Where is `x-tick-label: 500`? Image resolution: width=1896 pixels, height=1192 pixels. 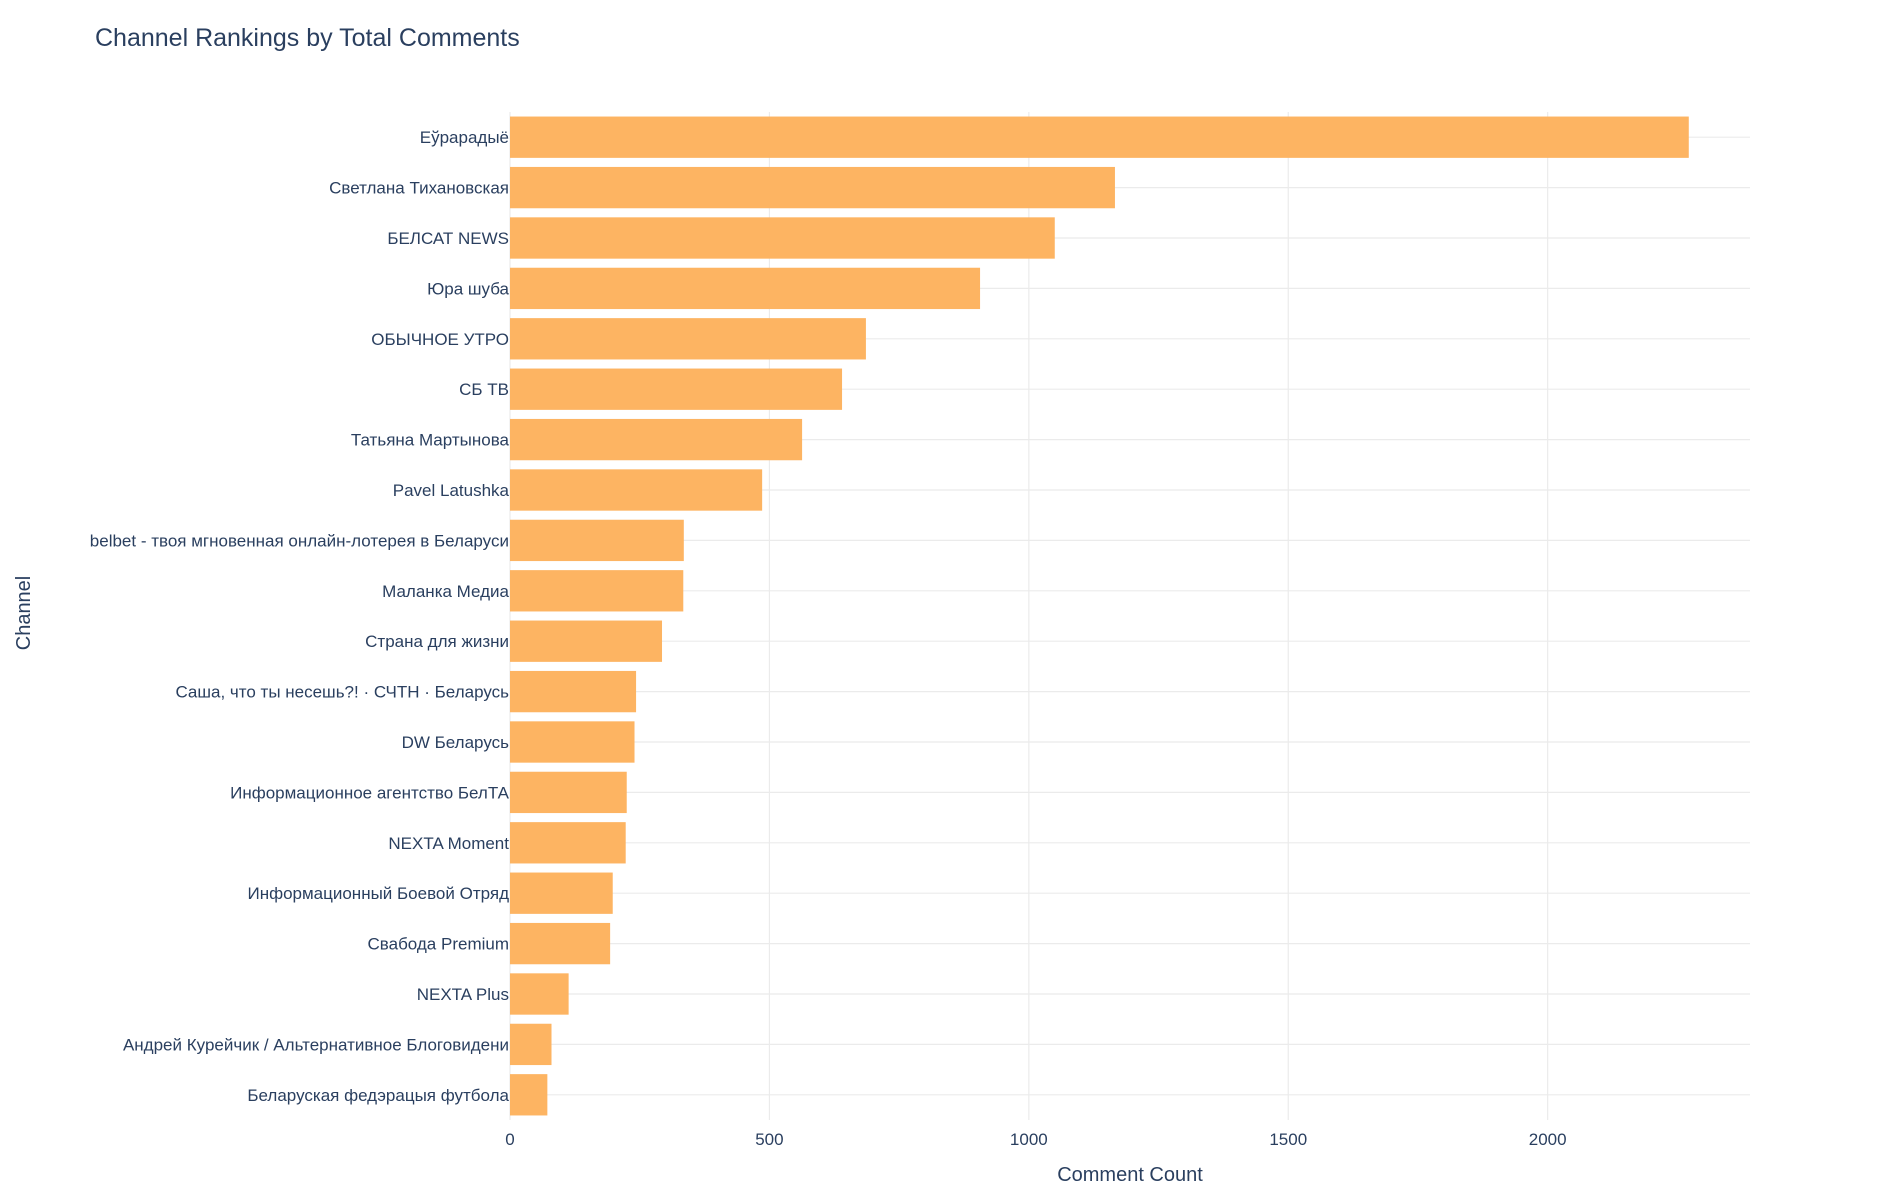 x-tick-label: 500 is located at coordinates (769, 1139).